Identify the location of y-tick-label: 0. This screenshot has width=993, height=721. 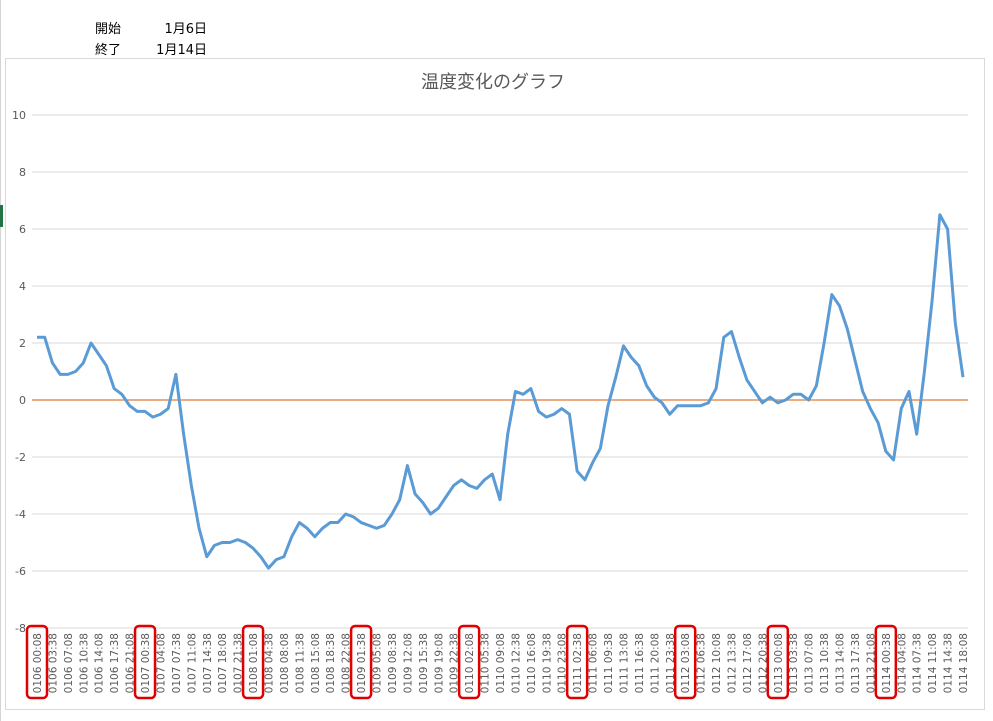
(22, 400).